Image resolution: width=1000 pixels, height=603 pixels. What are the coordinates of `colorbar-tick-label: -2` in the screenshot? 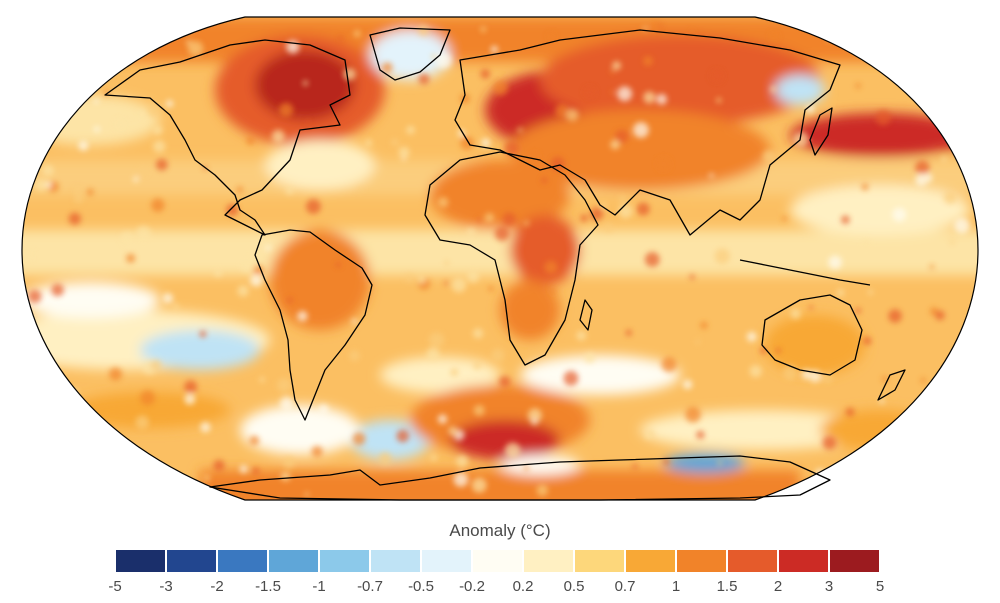 It's located at (216, 586).